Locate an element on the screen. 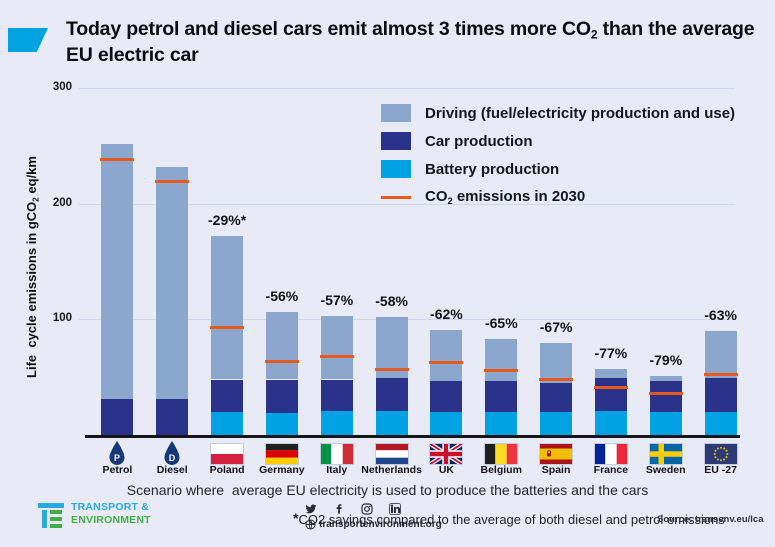  diesel-drop-icon: D is located at coordinates (172, 453).